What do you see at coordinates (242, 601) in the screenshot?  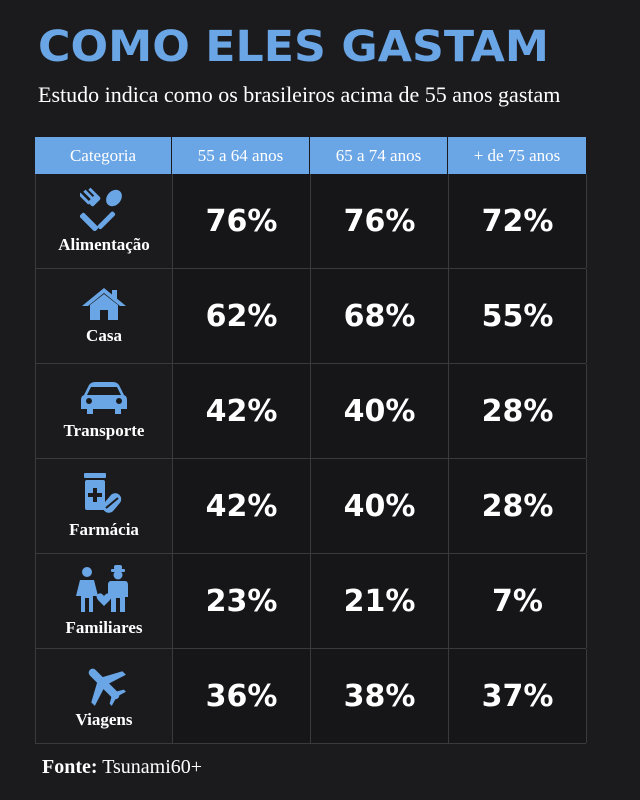 I see `value-cell: 23%` at bounding box center [242, 601].